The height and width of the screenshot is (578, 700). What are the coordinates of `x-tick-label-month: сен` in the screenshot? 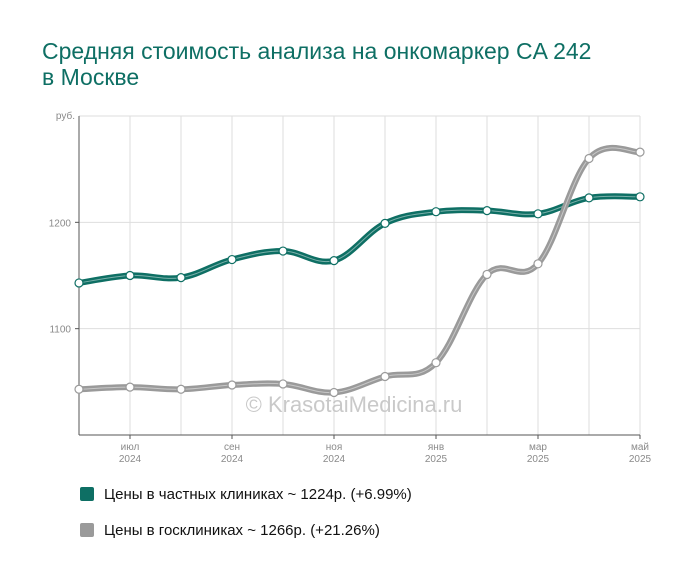 It's located at (232, 447).